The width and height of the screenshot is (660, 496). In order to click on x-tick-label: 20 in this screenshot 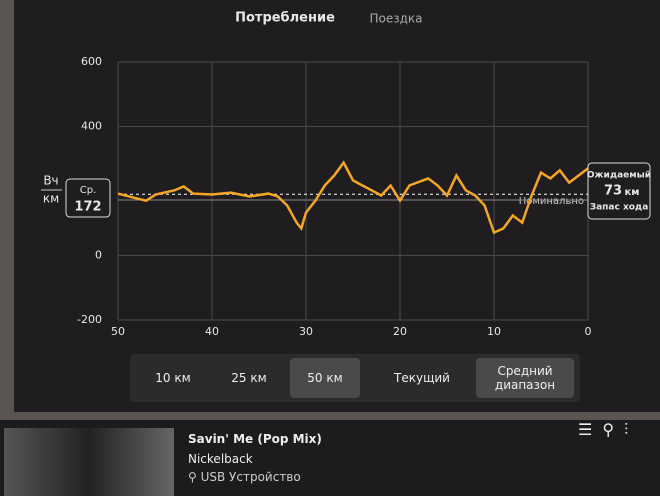, I will do `click(400, 331)`.